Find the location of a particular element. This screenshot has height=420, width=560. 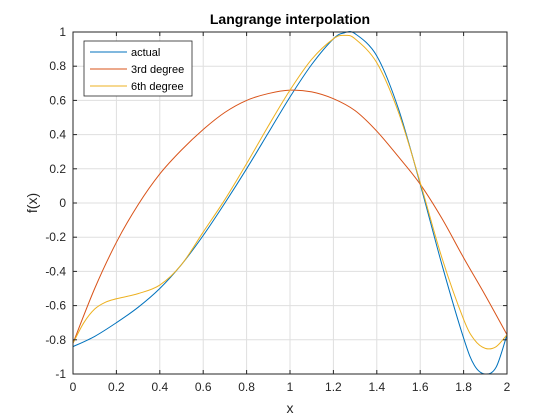

y-axis-label: f(x) is located at coordinates (32, 203).